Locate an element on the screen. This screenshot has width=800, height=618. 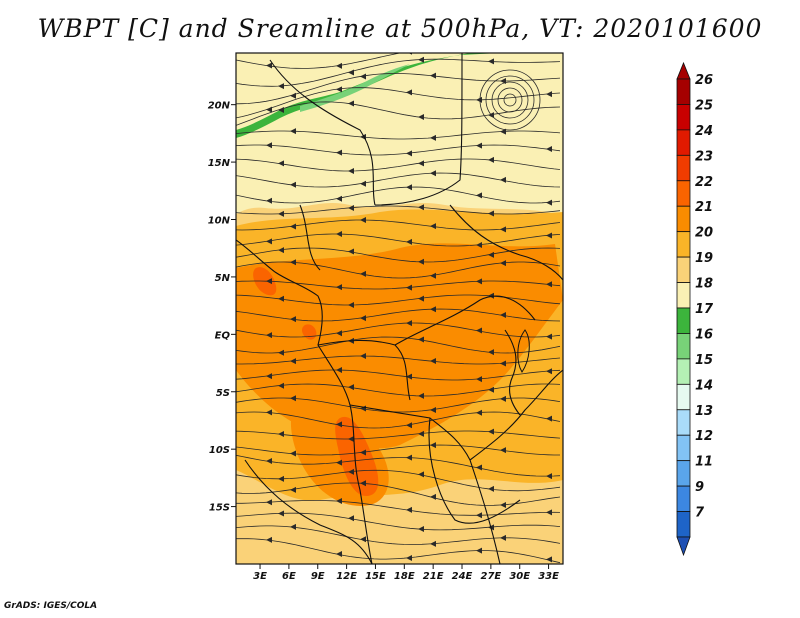
streamline-gyre is located at coordinates (510, 100).